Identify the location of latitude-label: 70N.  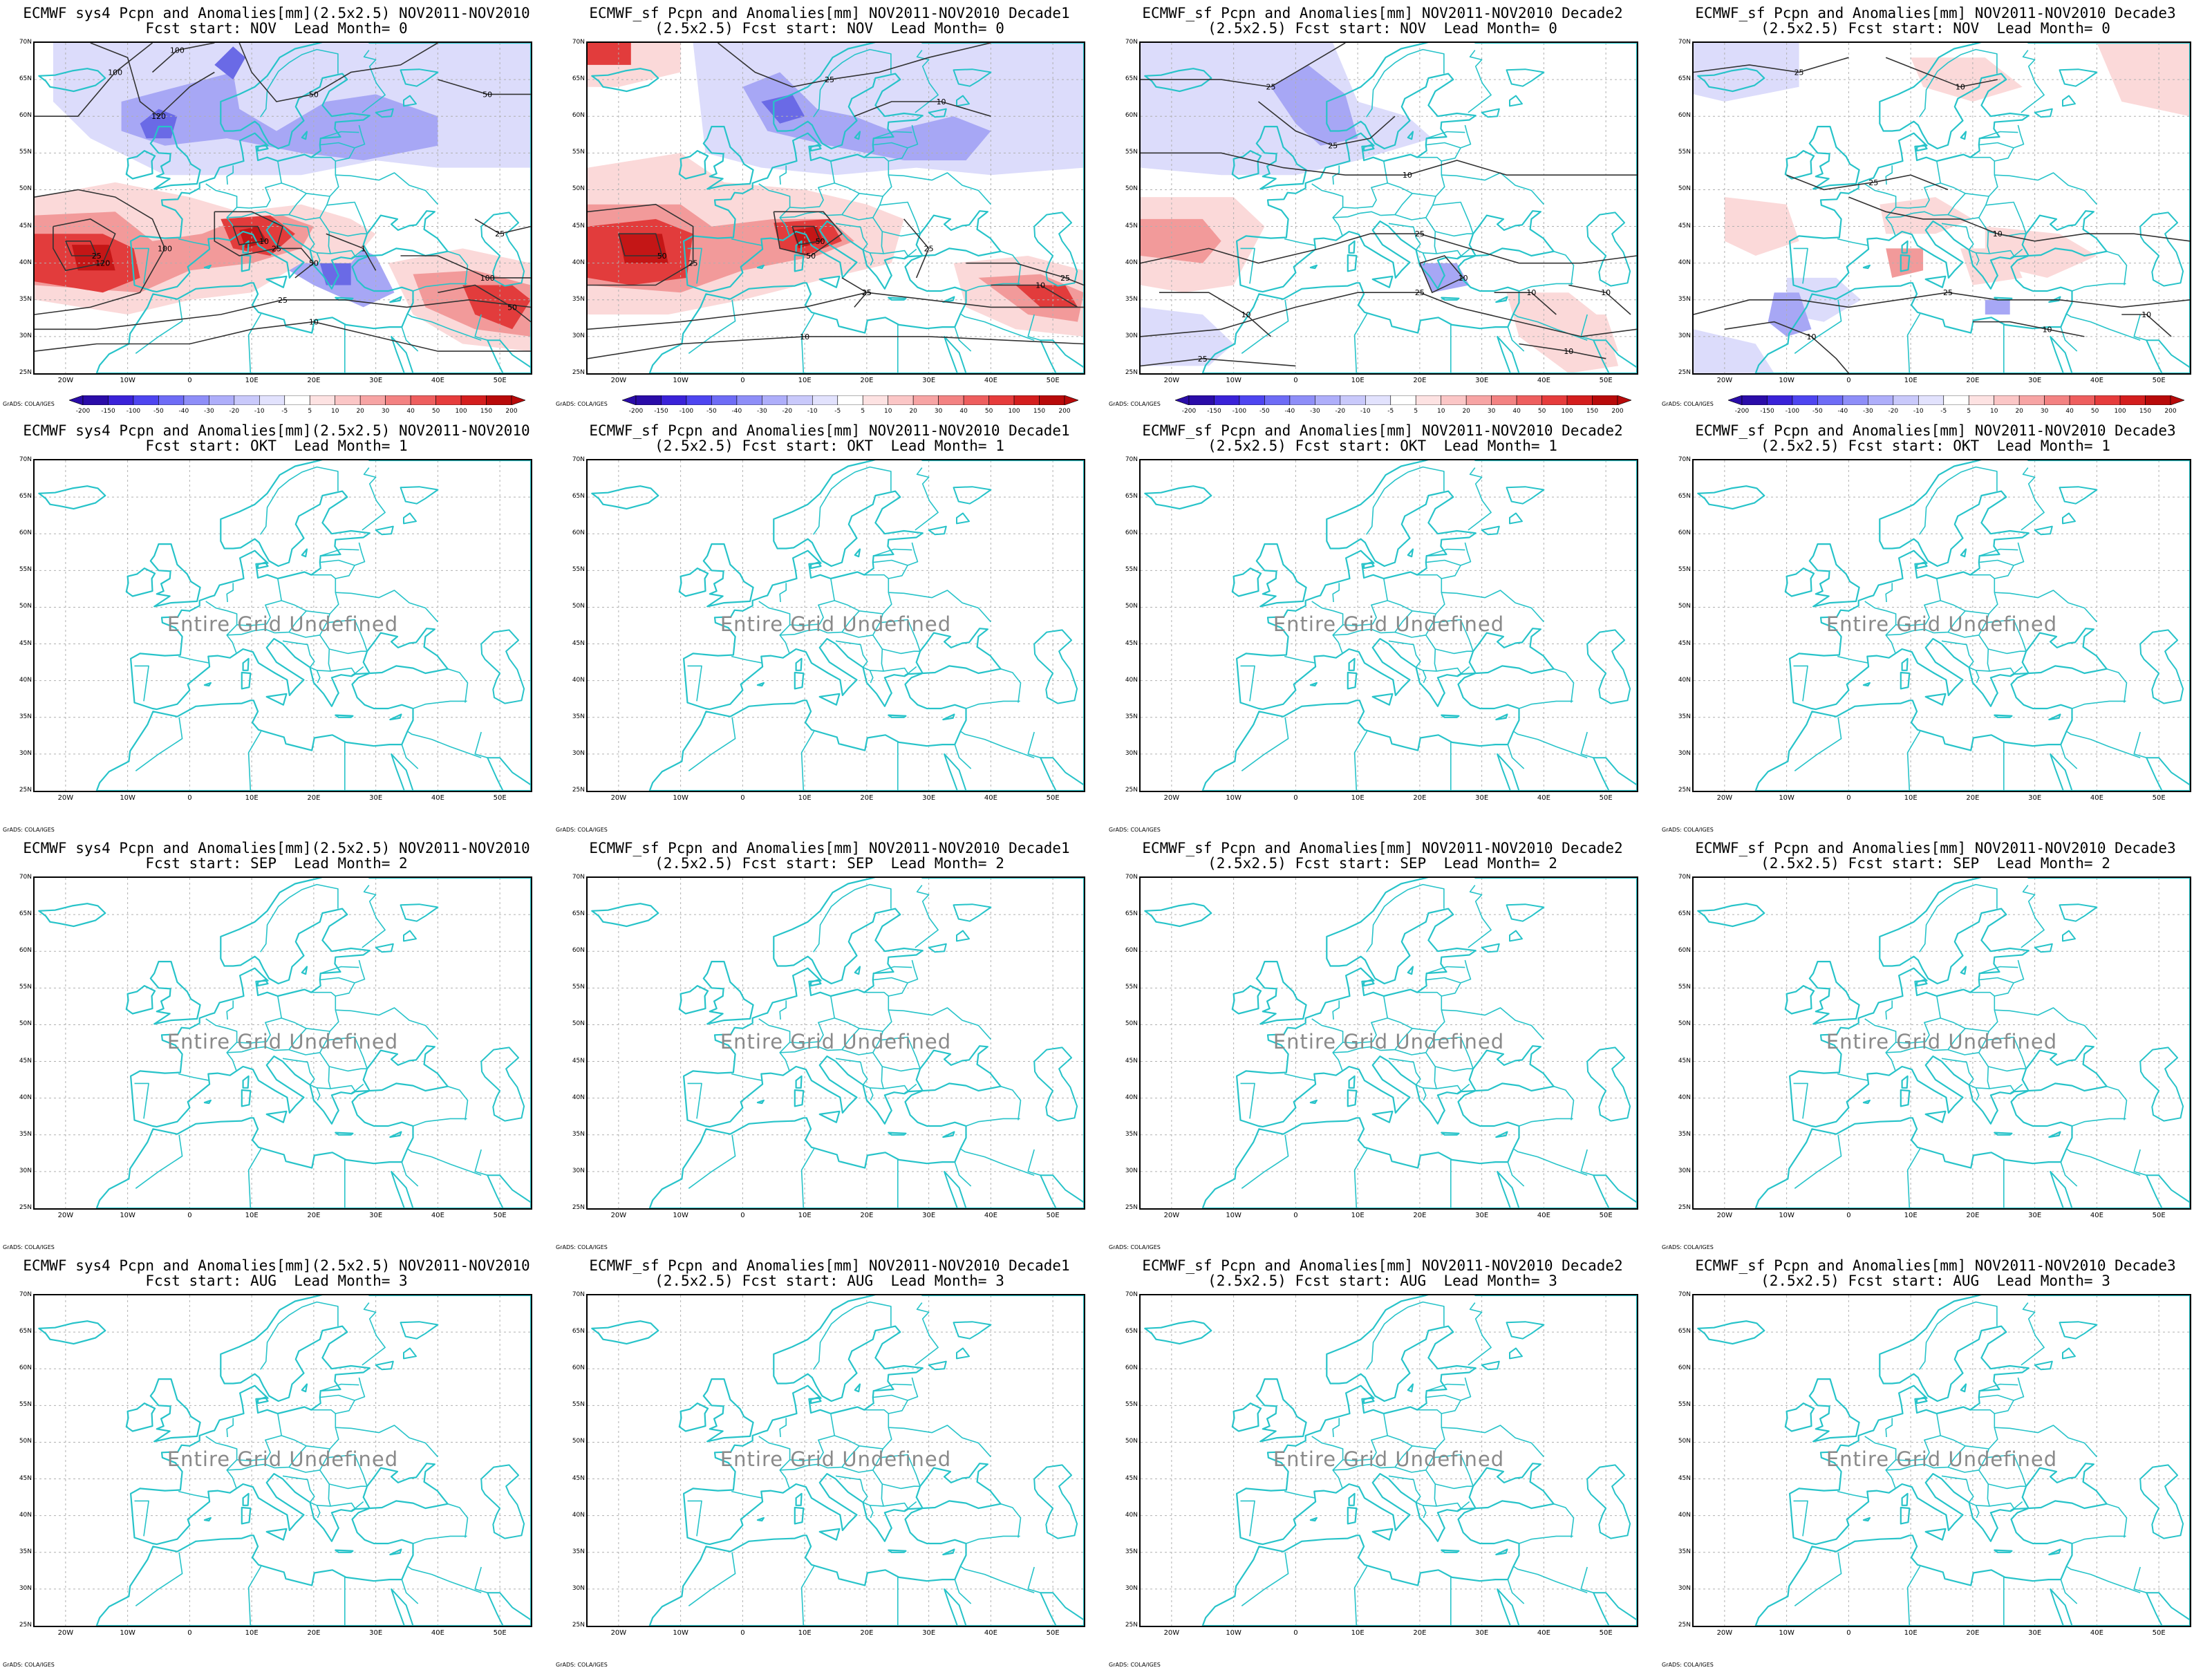
(578, 877).